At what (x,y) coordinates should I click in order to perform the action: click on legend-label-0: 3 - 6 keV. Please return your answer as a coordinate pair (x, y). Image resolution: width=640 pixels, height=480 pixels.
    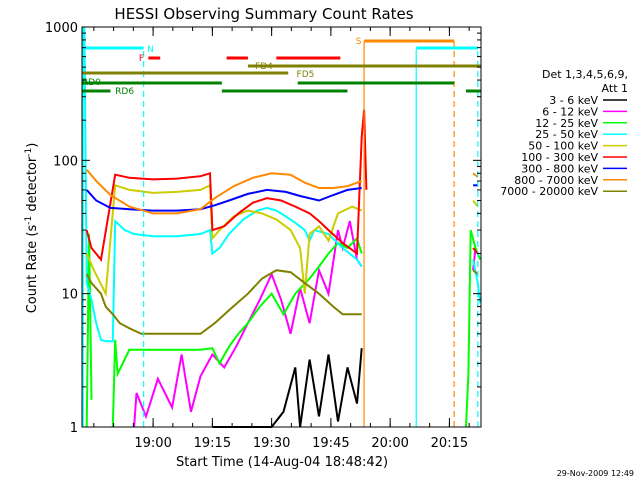
    Looking at the image, I should click on (573, 100).